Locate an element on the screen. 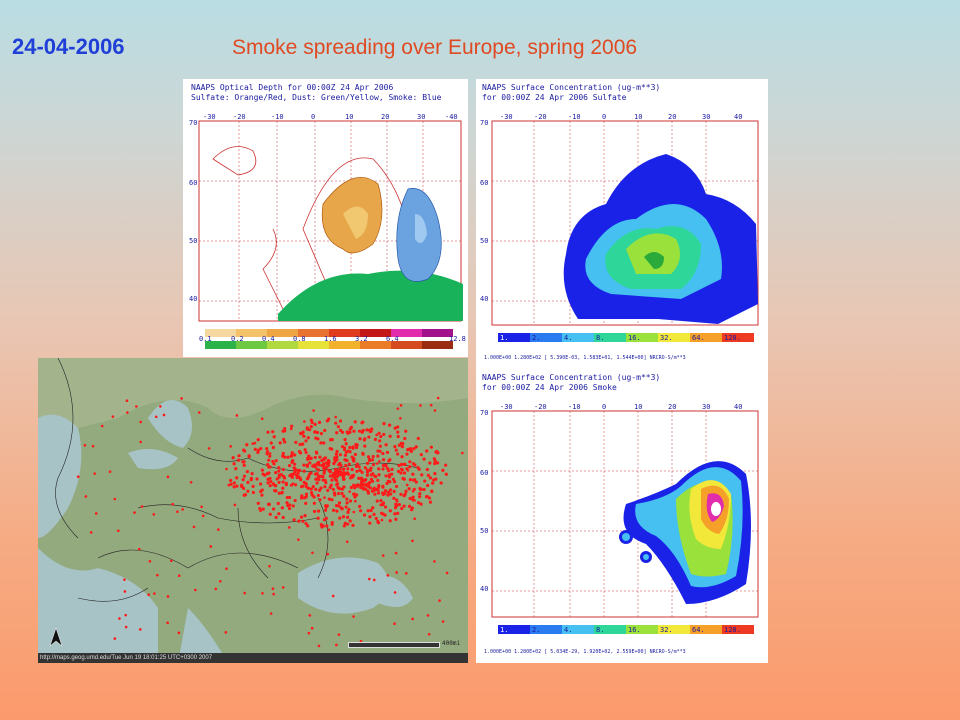 The width and height of the screenshot is (960, 720). map-scale is located at coordinates (394, 645).